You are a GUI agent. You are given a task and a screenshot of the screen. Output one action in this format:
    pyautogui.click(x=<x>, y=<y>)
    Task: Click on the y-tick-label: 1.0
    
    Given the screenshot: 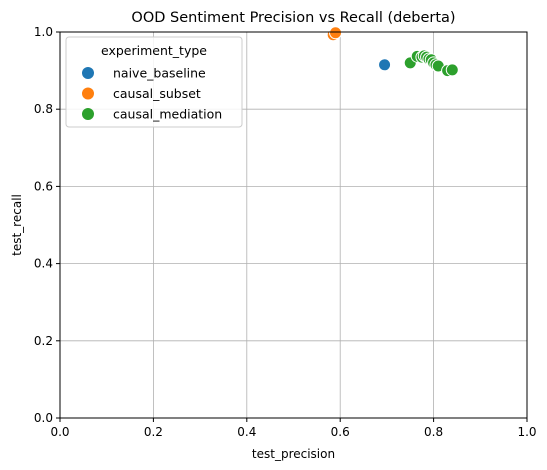 What is the action you would take?
    pyautogui.click(x=43, y=32)
    